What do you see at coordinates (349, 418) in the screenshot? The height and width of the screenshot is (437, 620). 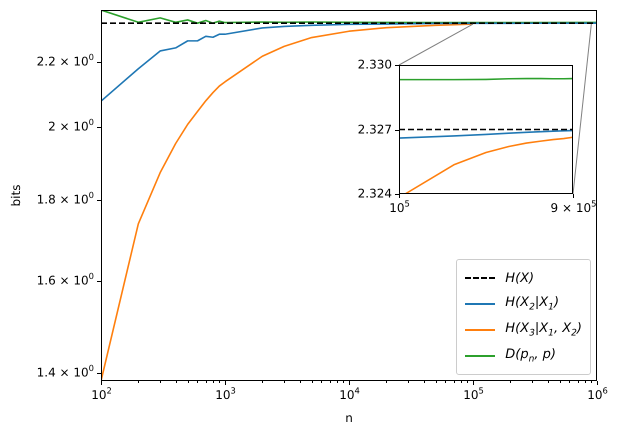 I see `x-axis-title: n` at bounding box center [349, 418].